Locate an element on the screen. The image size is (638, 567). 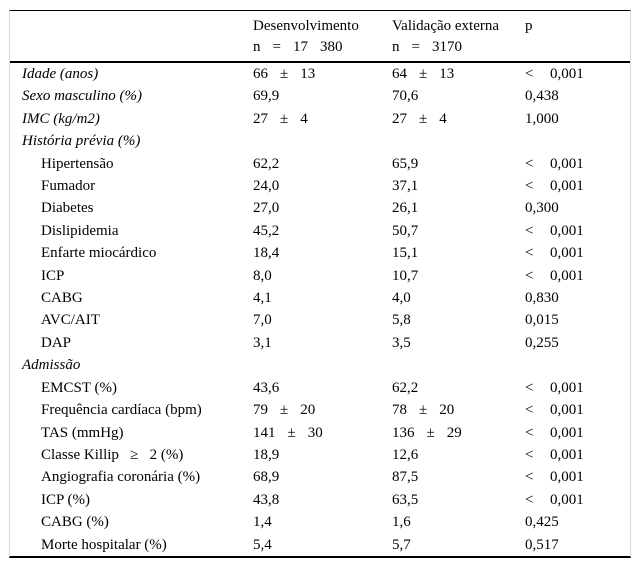
dev-value-cell: 141 ± 30 is located at coordinates (288, 432).